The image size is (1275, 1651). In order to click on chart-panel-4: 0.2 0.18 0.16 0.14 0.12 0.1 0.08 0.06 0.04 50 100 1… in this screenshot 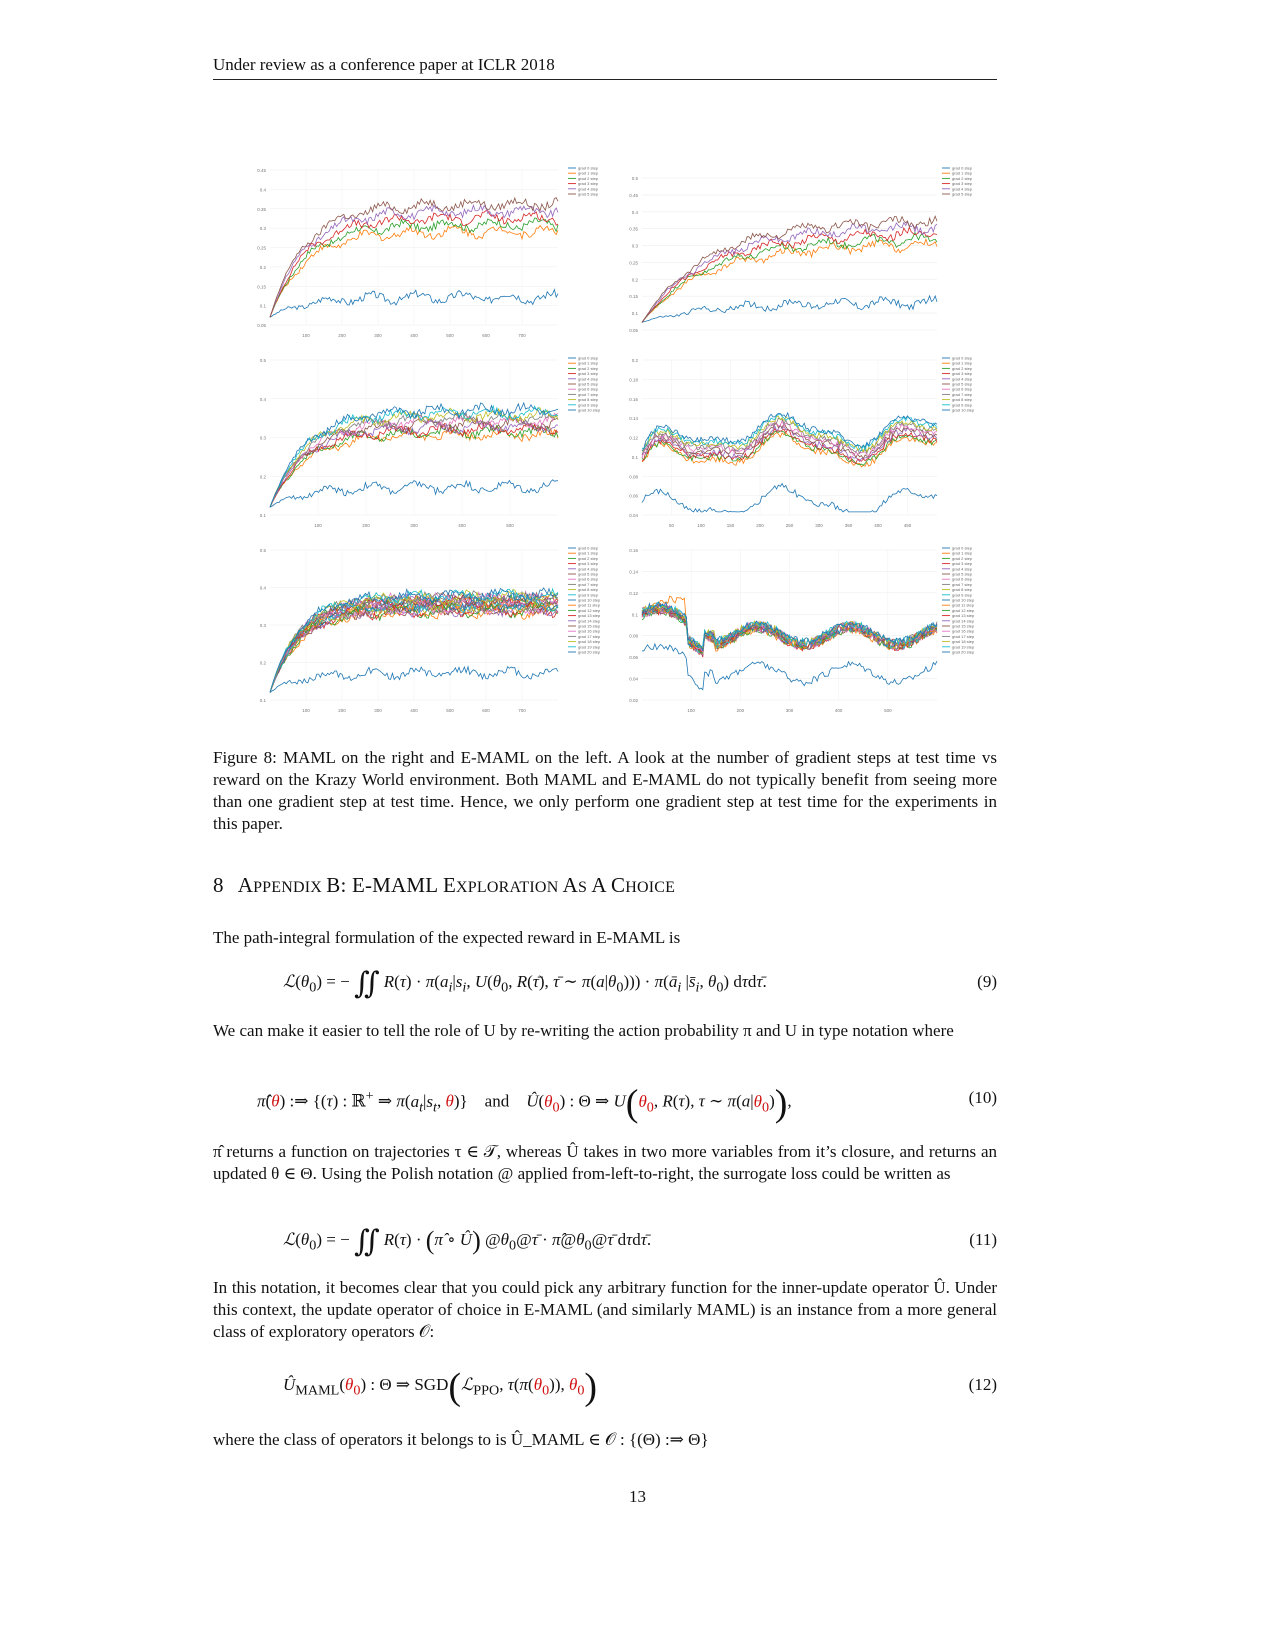, I will do `click(799, 442)`.